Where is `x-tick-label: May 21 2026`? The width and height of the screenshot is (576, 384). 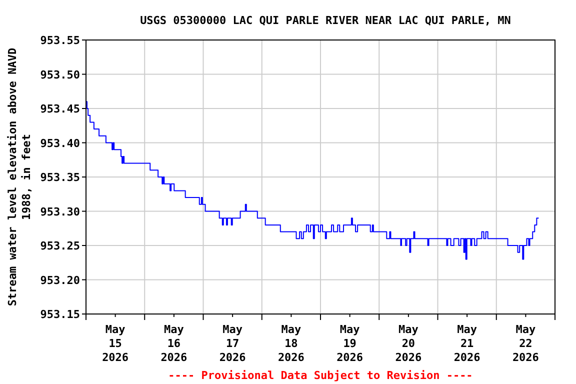 x-tick-label: May 21 2026 is located at coordinates (467, 343).